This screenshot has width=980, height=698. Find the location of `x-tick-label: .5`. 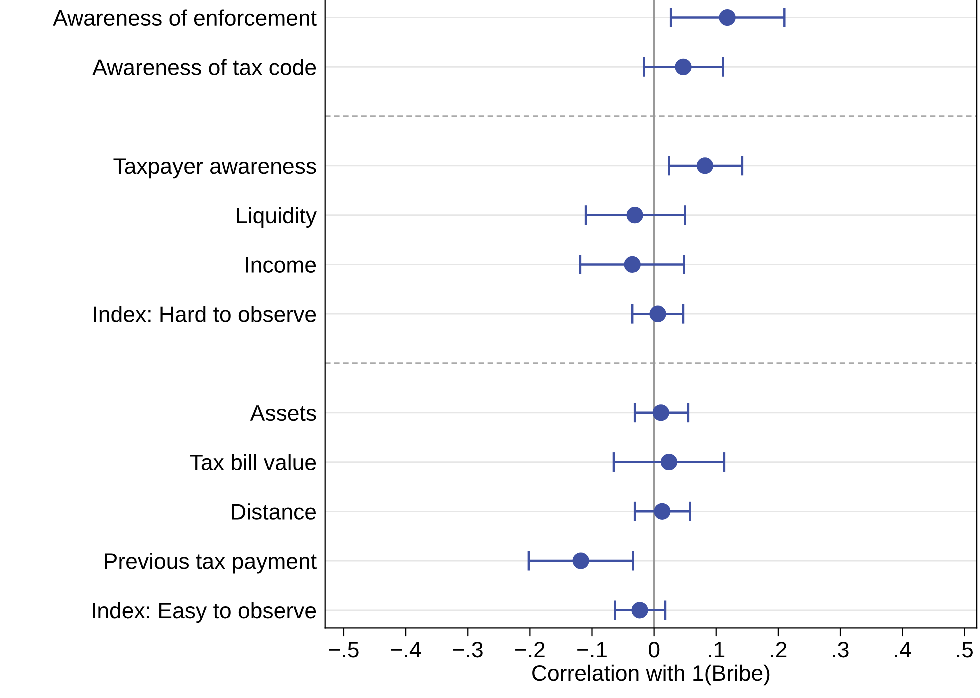

x-tick-label: .5 is located at coordinates (965, 650).